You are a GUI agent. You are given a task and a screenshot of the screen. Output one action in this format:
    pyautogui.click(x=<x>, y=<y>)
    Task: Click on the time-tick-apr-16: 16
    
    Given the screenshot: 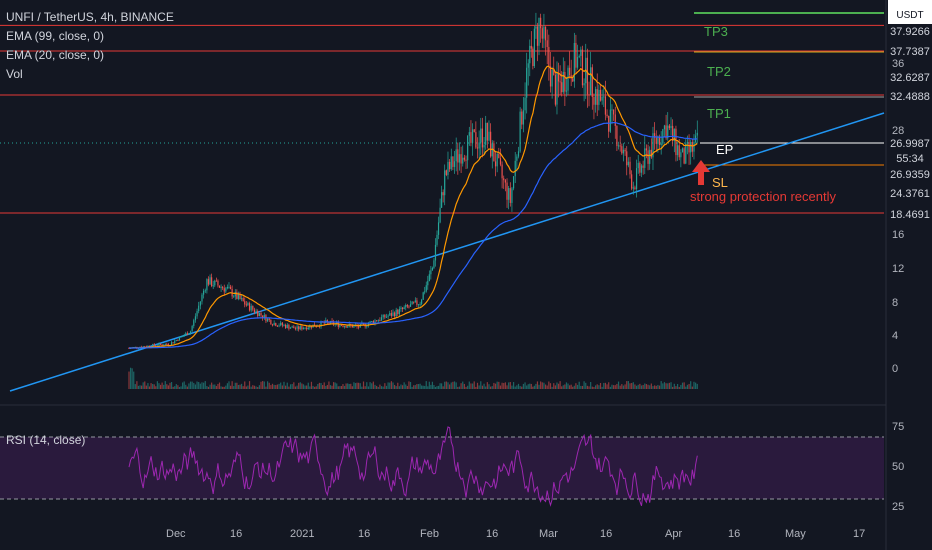 What is the action you would take?
    pyautogui.click(x=734, y=534)
    